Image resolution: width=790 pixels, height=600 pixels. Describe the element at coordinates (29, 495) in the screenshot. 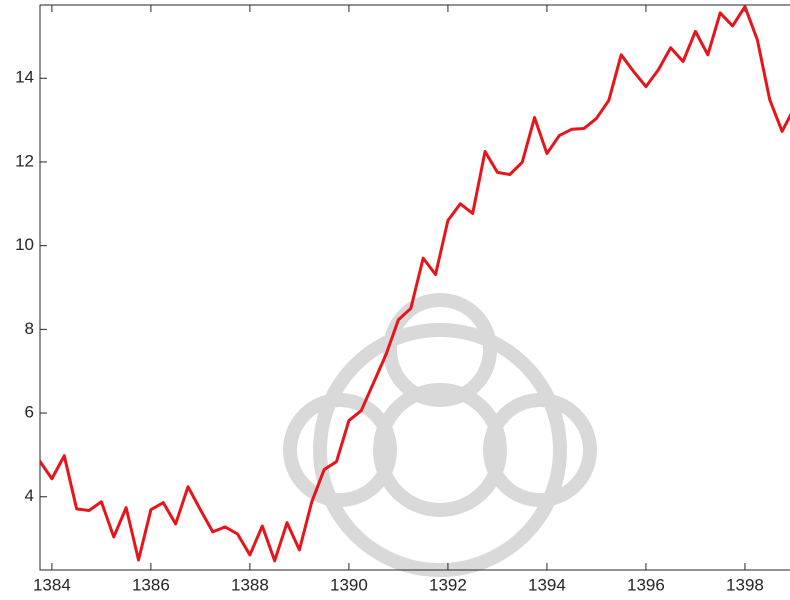

I see `y-tick-label: 4` at that location.